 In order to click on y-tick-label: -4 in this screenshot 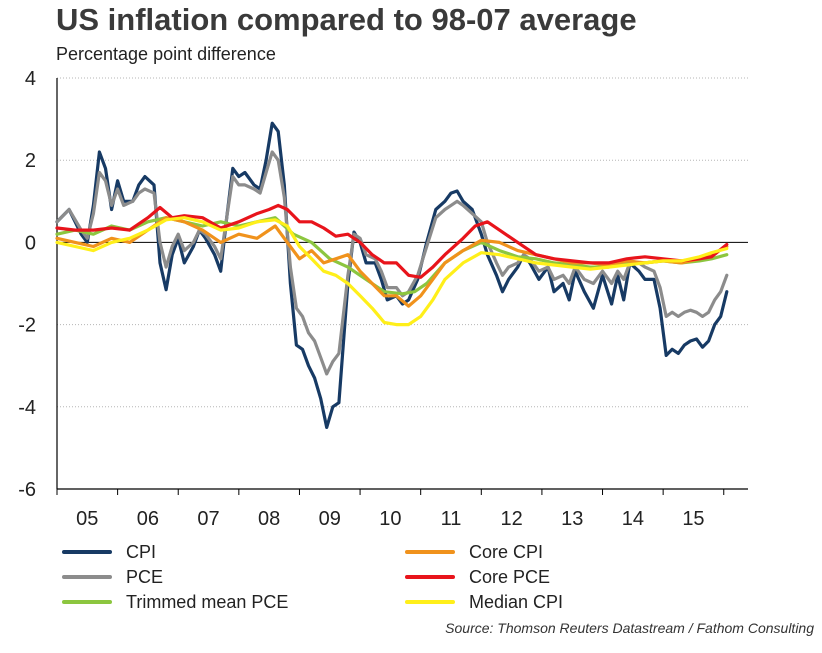, I will do `click(27, 408)`.